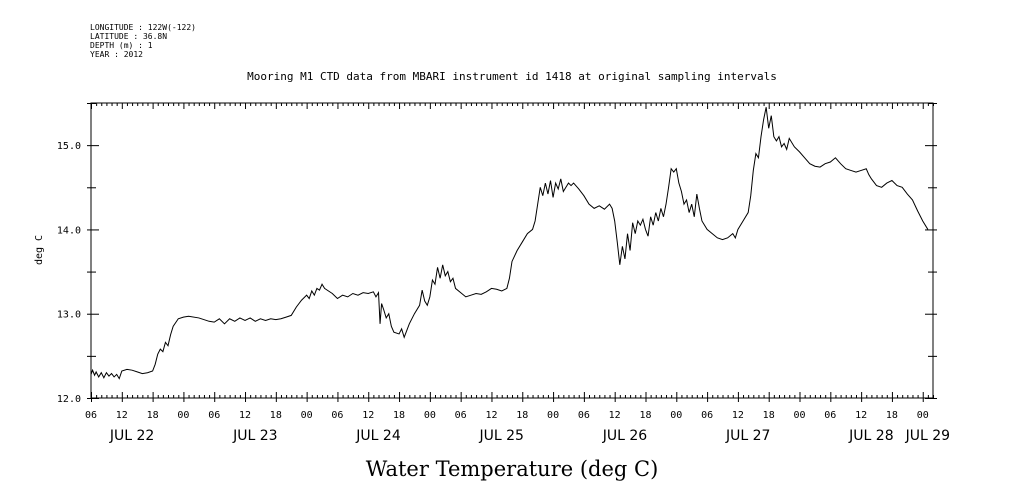 This screenshot has width=1009, height=504. What do you see at coordinates (69, 146) in the screenshot?
I see `y-tick-label: 15.0` at bounding box center [69, 146].